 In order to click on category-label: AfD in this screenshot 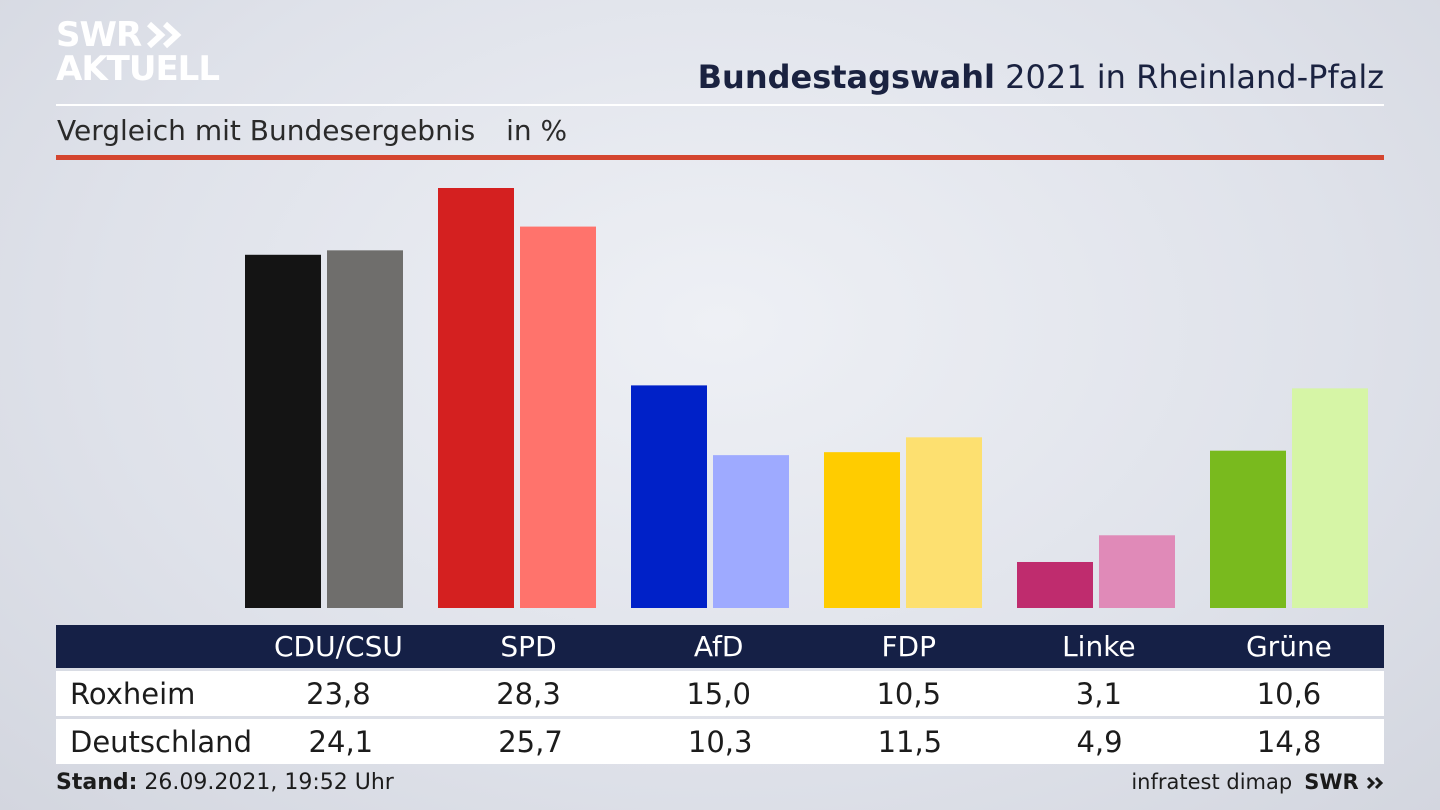, I will do `click(718, 646)`.